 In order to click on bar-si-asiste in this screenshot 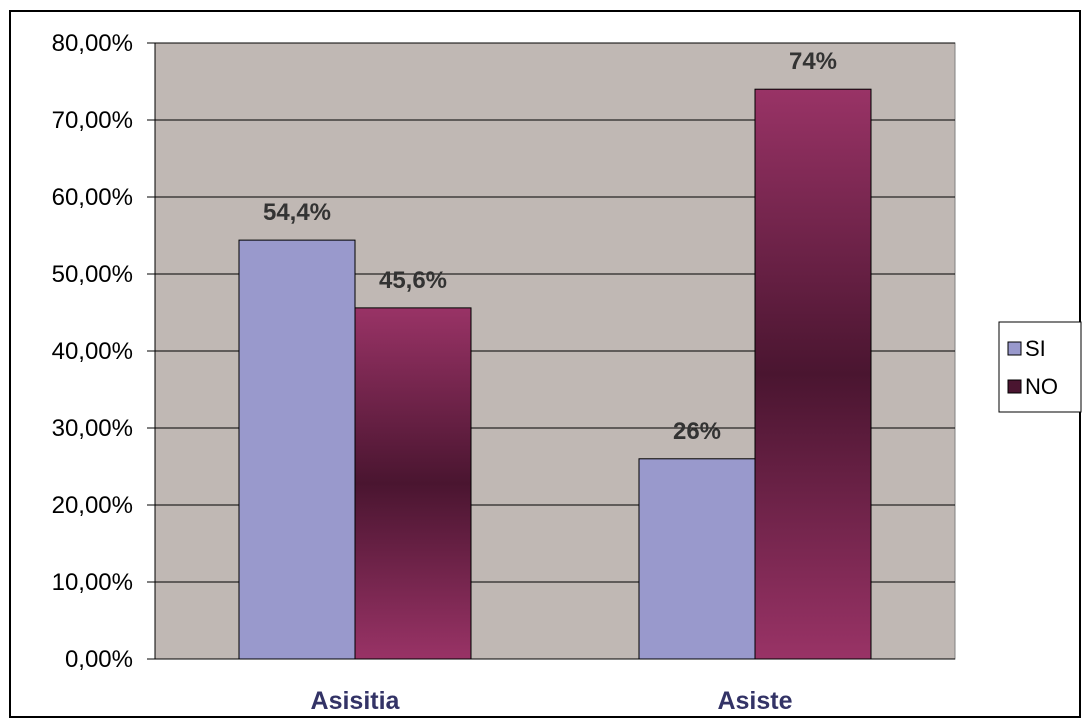, I will do `click(697, 559)`.